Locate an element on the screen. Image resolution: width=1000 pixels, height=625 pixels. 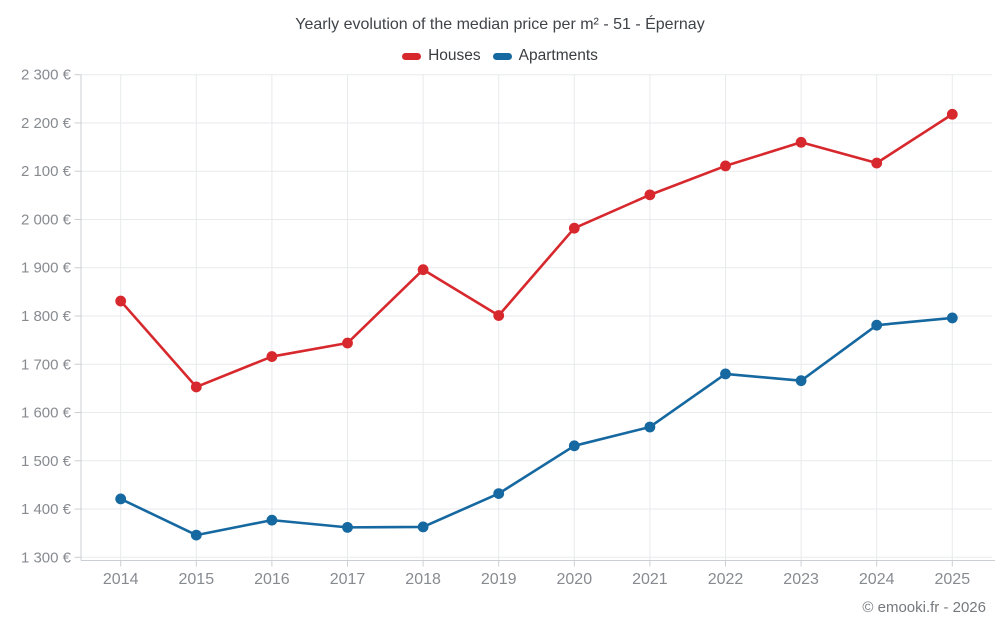
data-point-apartments-2018 is located at coordinates (423, 527).